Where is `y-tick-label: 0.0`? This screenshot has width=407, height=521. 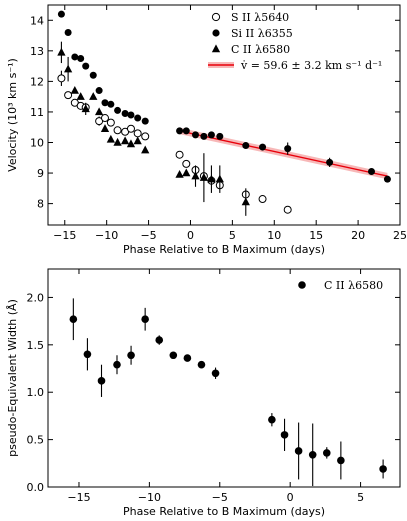 y-tick-label: 0.0 is located at coordinates (36, 487).